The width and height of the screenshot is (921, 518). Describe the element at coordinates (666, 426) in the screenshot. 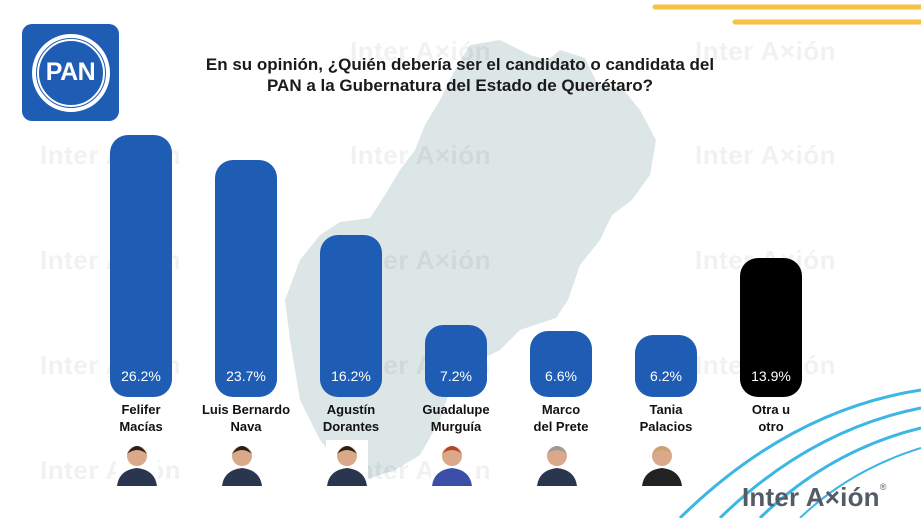

I see `category-label: Palacios` at that location.